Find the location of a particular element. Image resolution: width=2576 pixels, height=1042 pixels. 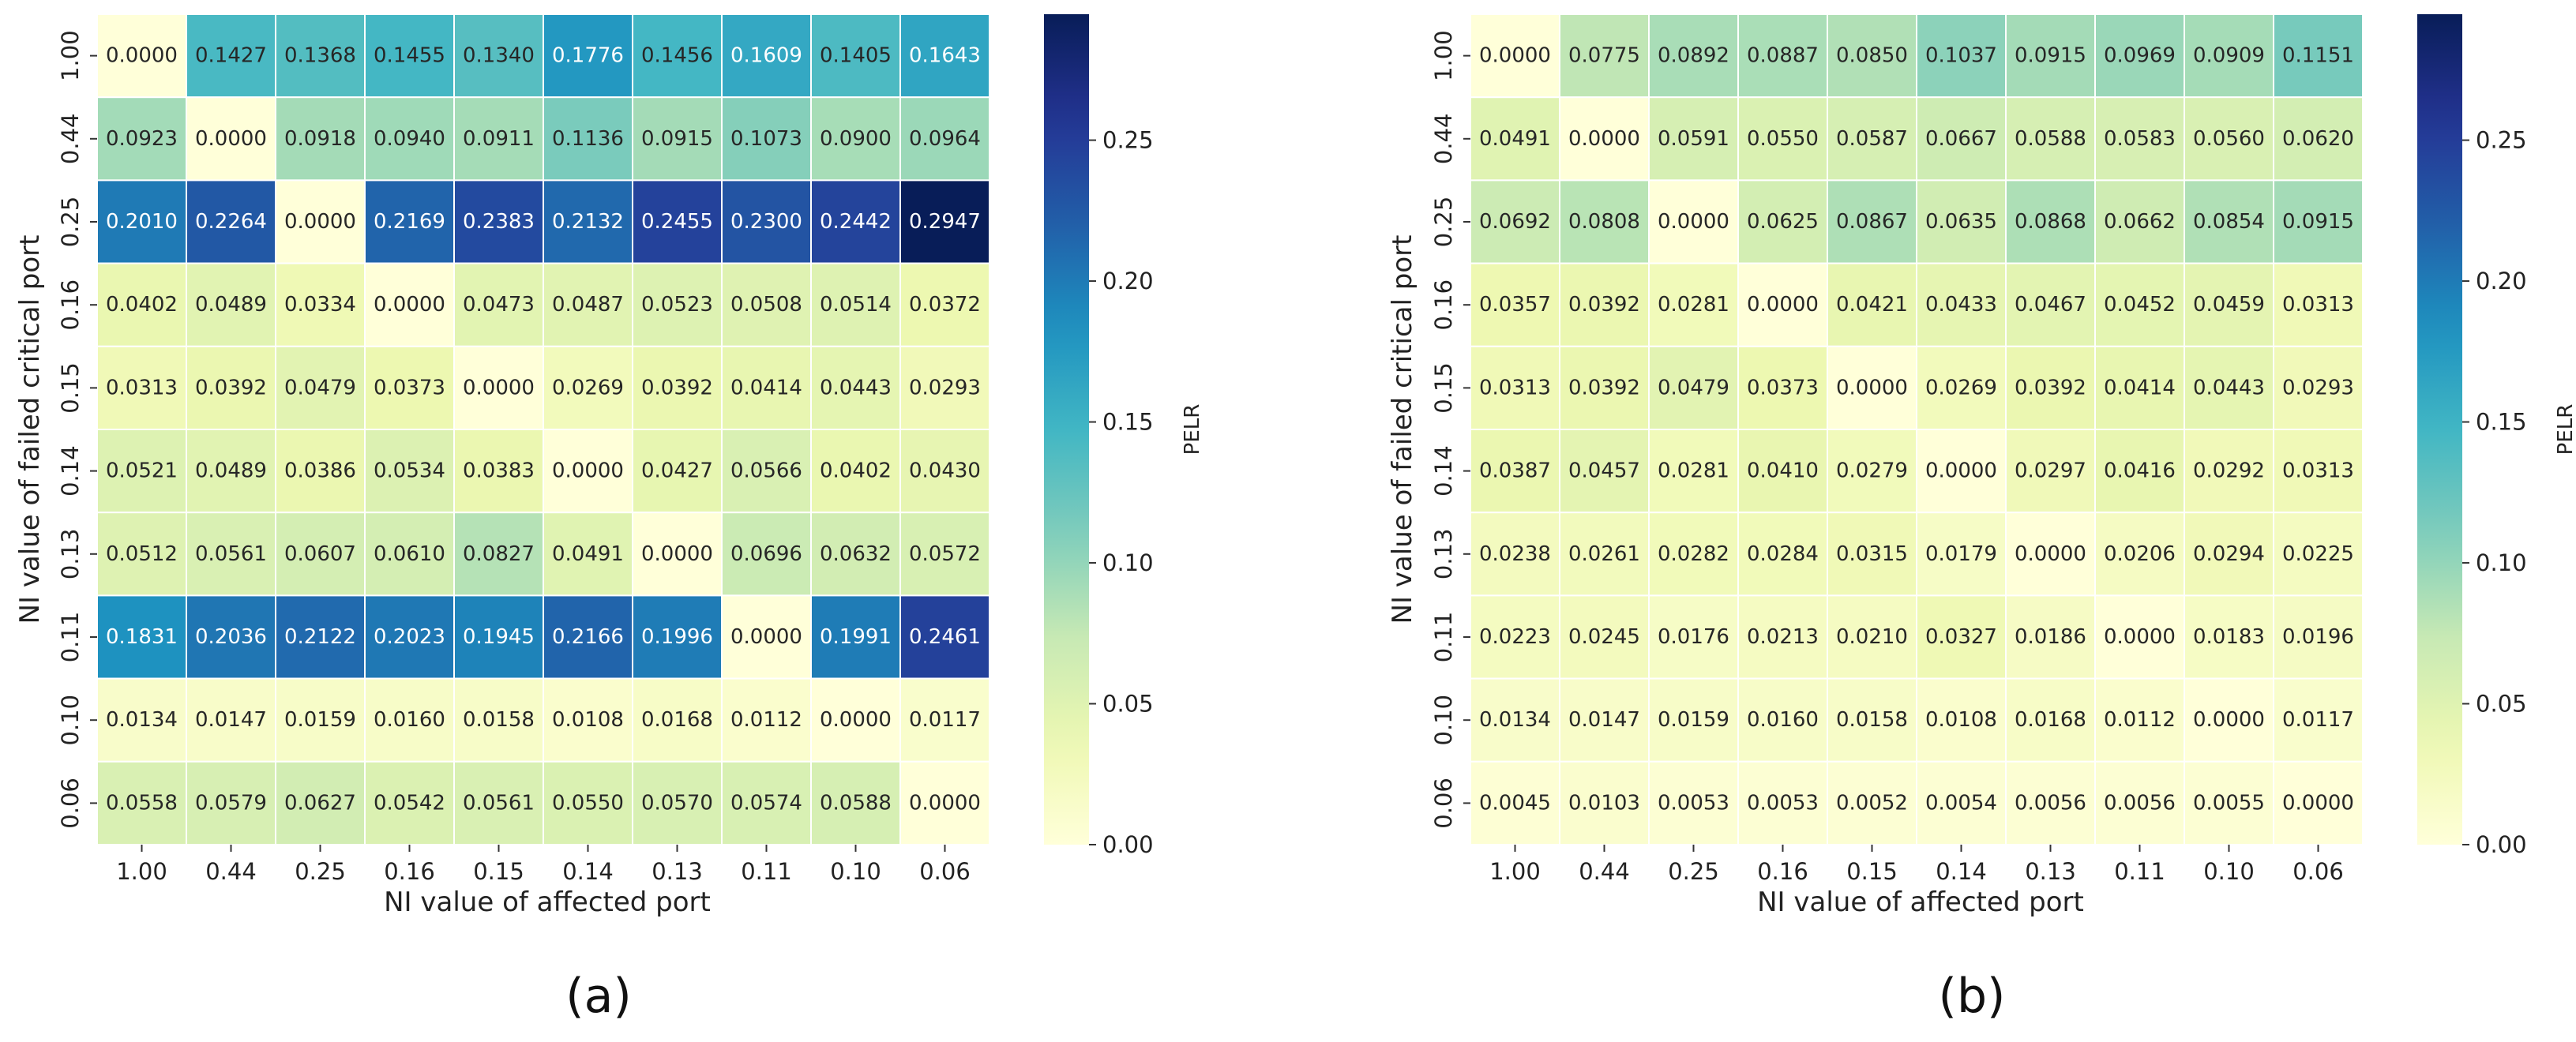

cell-value-label: 0.0056 is located at coordinates (2140, 803).